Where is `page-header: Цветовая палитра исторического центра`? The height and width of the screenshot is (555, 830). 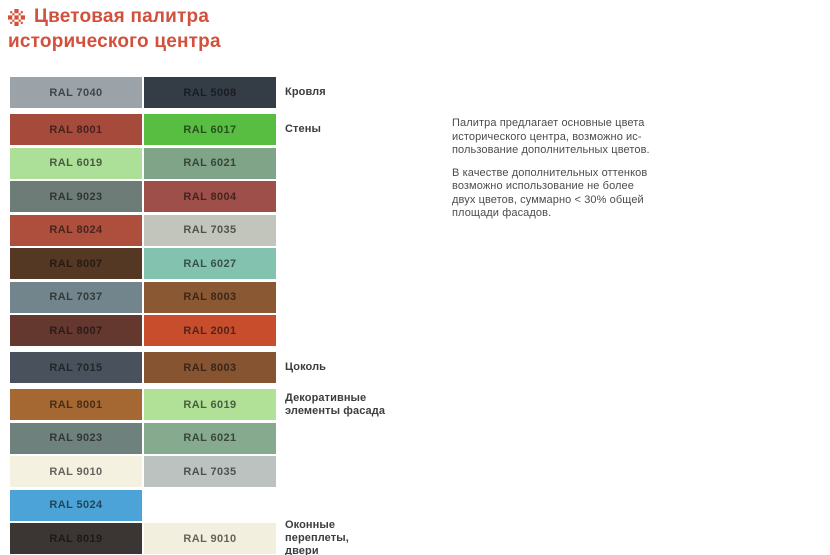 page-header: Цветовая палитра исторического центра is located at coordinates (114, 29).